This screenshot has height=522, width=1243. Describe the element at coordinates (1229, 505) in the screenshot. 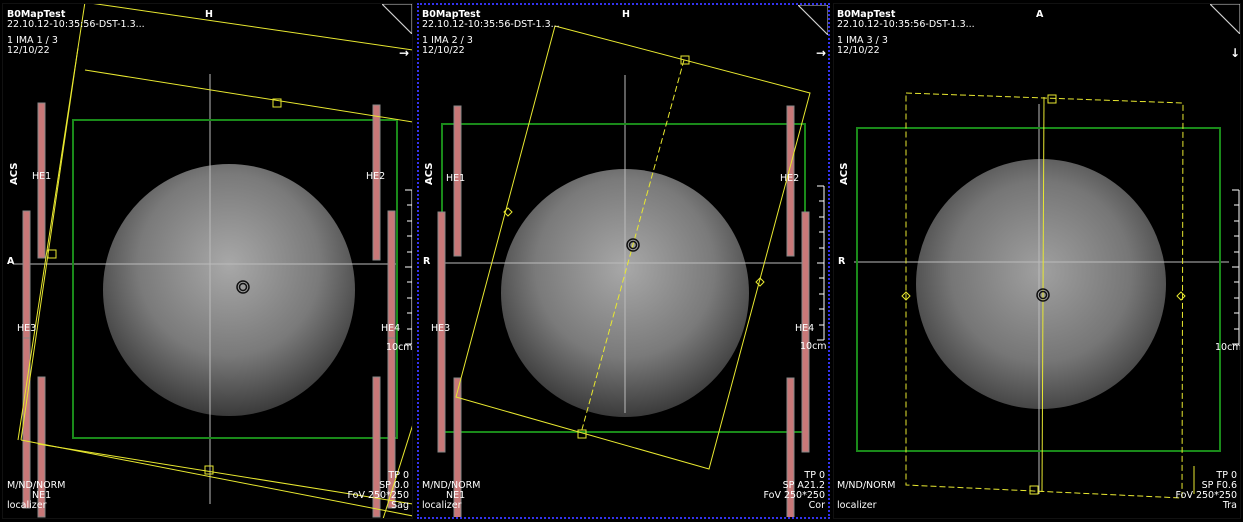

I see `plane-label: Tra` at that location.